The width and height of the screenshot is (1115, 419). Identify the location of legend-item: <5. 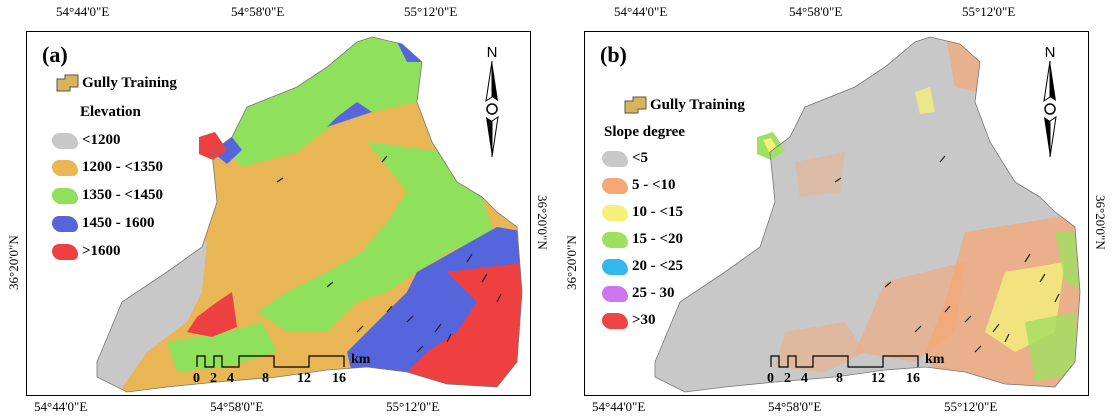
(625, 158).